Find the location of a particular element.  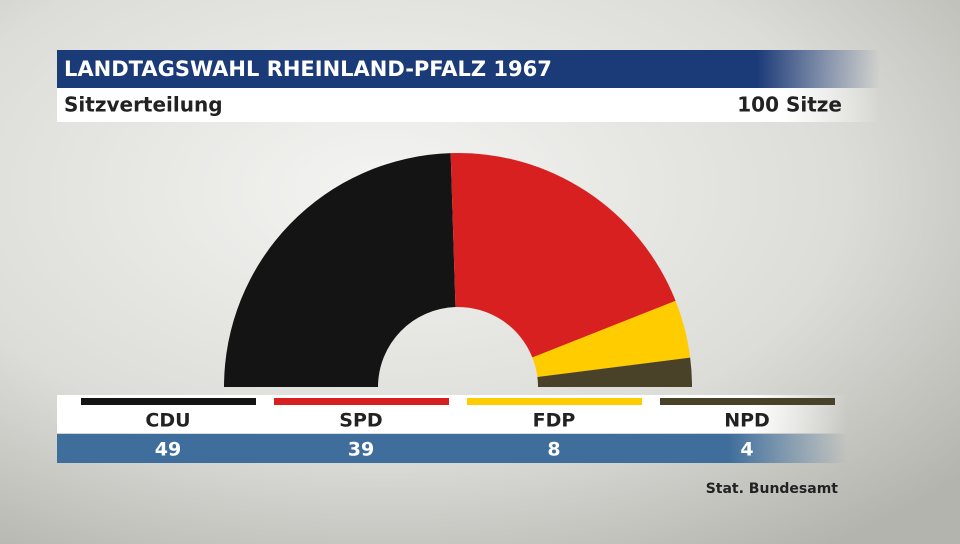

value-label: 39 is located at coordinates (361, 450).